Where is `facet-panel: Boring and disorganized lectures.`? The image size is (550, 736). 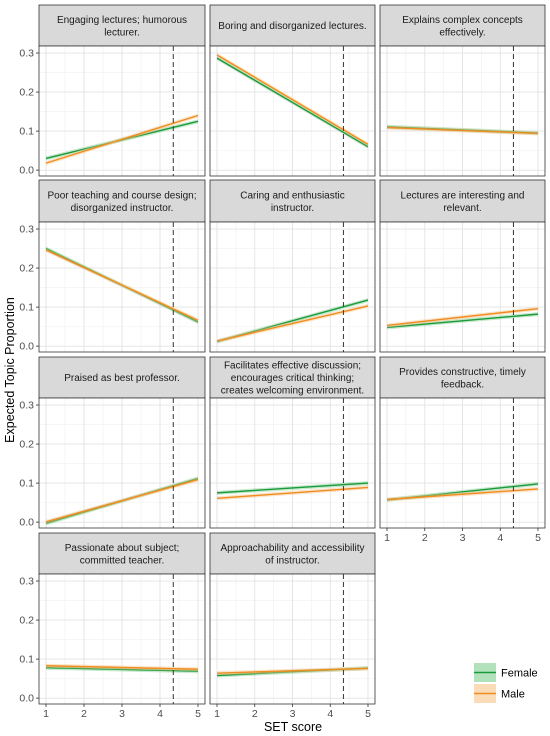 facet-panel: Boring and disorganized lectures. is located at coordinates (292, 90).